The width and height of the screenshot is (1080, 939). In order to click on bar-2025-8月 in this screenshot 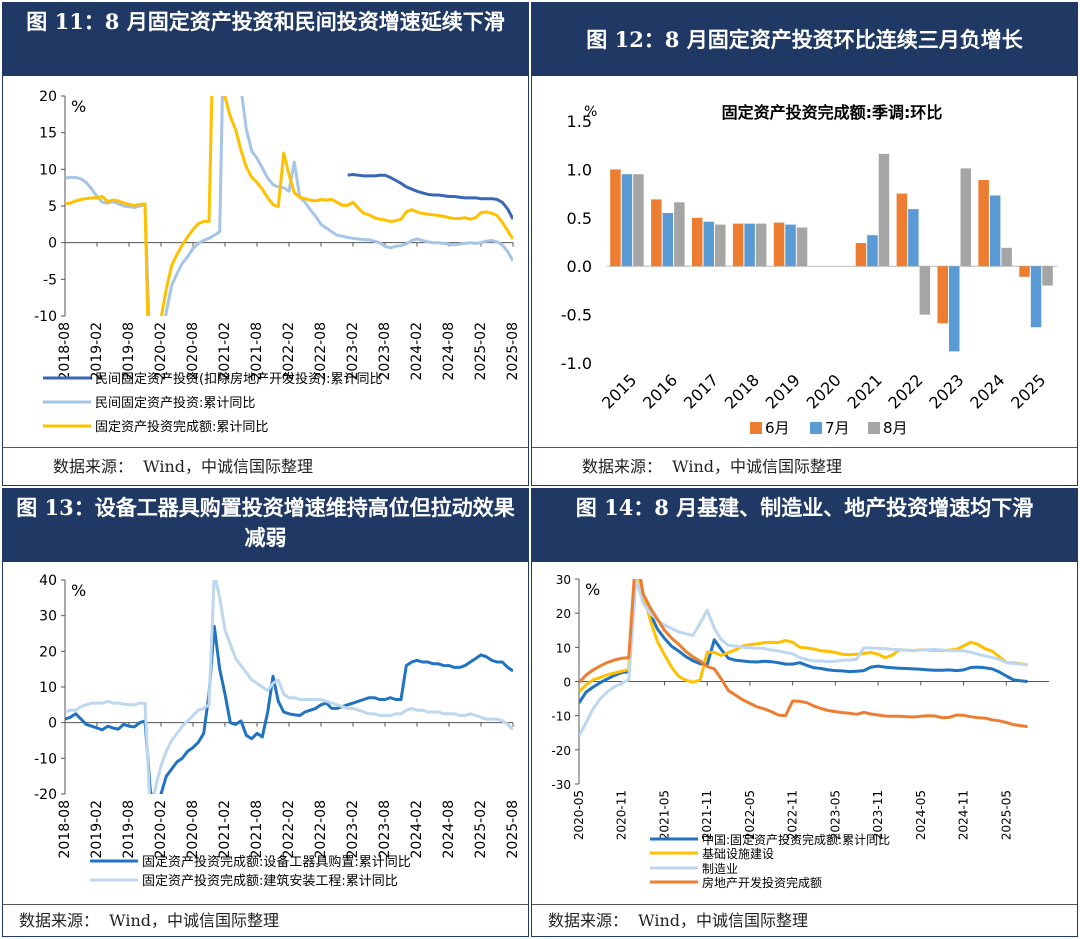, I will do `click(1047, 276)`.